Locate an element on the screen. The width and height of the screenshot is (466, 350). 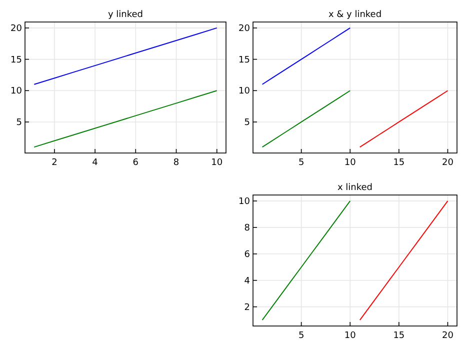
x-tick-label: 2 is located at coordinates (55, 163).